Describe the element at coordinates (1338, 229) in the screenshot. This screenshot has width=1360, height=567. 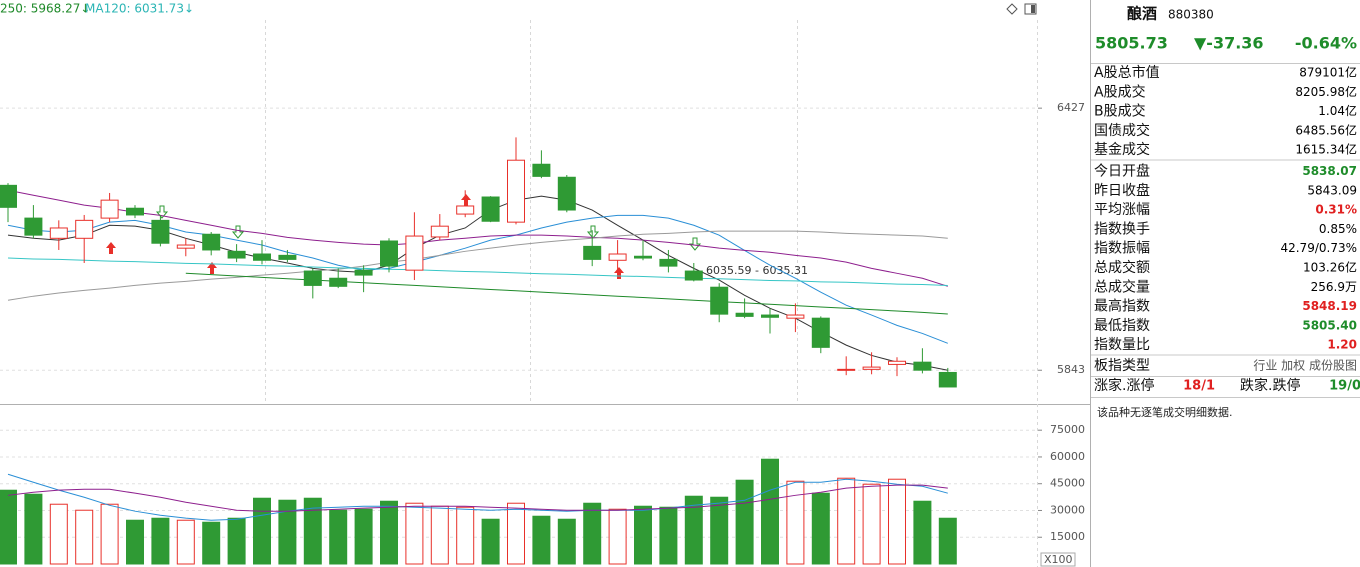
I see `row-value: 0.85%` at that location.